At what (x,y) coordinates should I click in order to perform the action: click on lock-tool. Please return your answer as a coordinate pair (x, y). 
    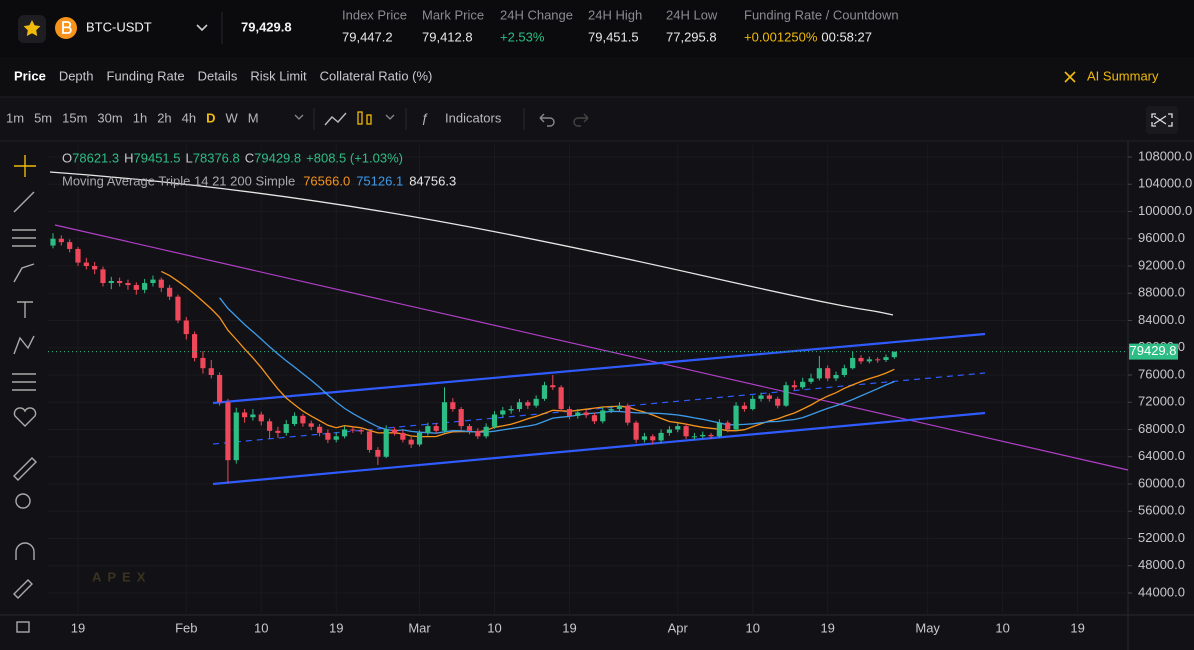
    Looking at the image, I should click on (23, 627).